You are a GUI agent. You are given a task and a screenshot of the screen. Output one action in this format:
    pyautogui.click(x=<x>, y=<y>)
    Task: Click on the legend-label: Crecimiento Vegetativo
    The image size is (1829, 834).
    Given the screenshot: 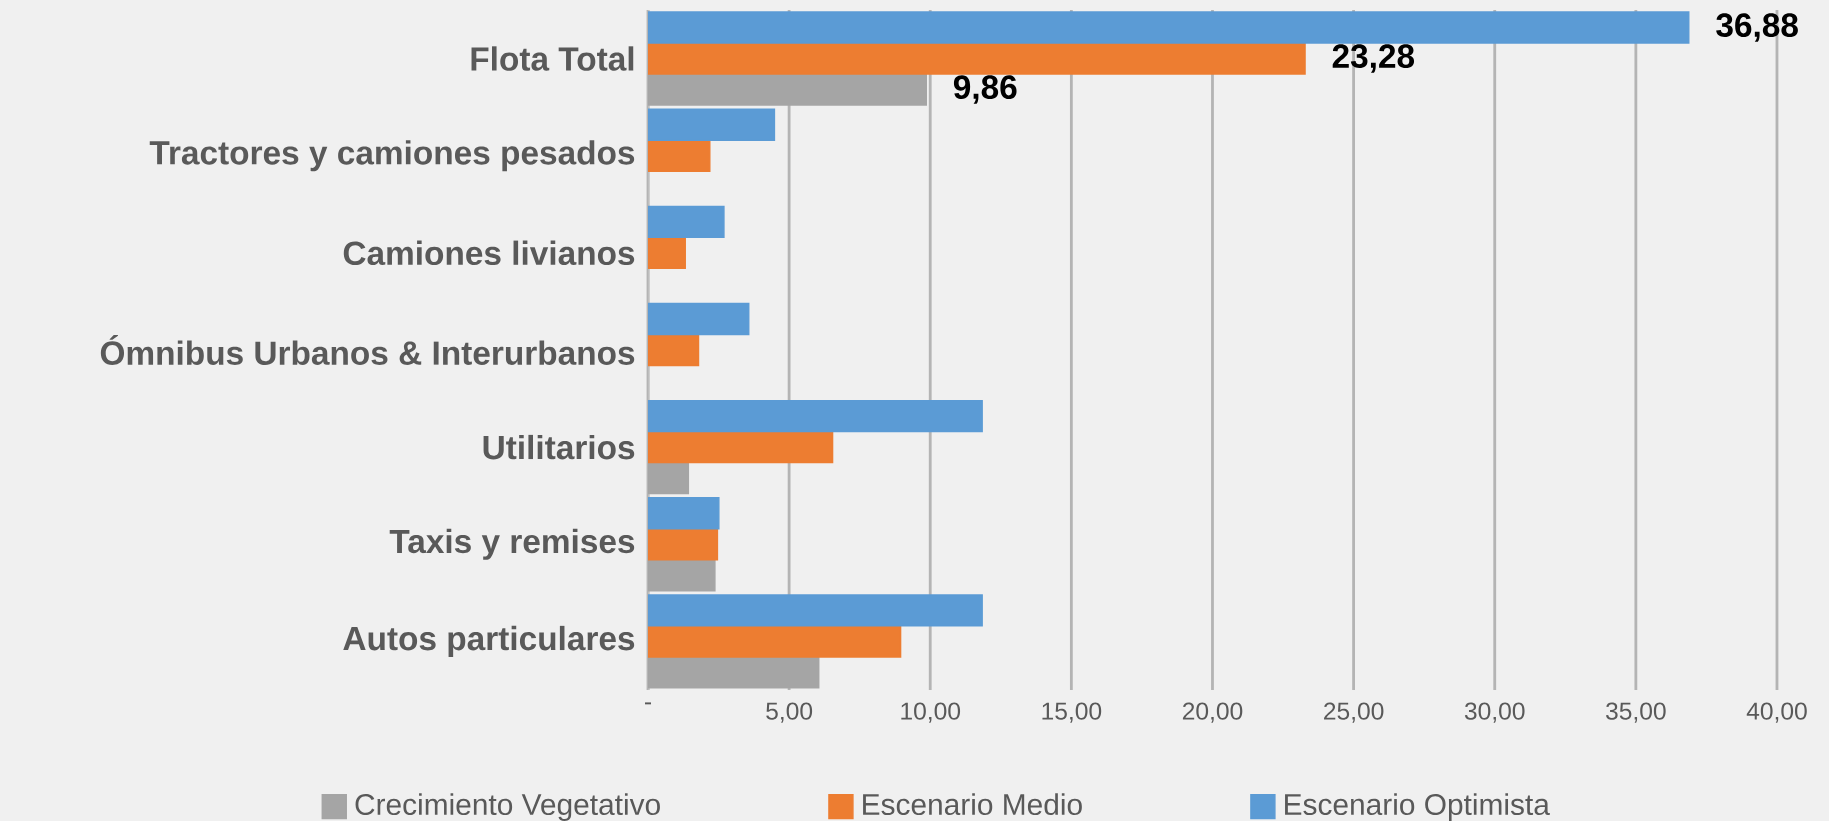 What is the action you would take?
    pyautogui.click(x=507, y=807)
    